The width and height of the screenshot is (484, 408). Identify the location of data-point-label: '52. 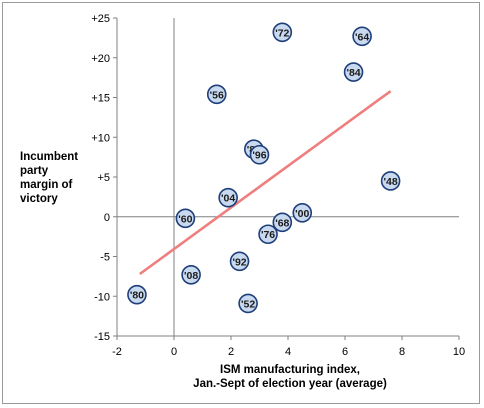
(248, 304).